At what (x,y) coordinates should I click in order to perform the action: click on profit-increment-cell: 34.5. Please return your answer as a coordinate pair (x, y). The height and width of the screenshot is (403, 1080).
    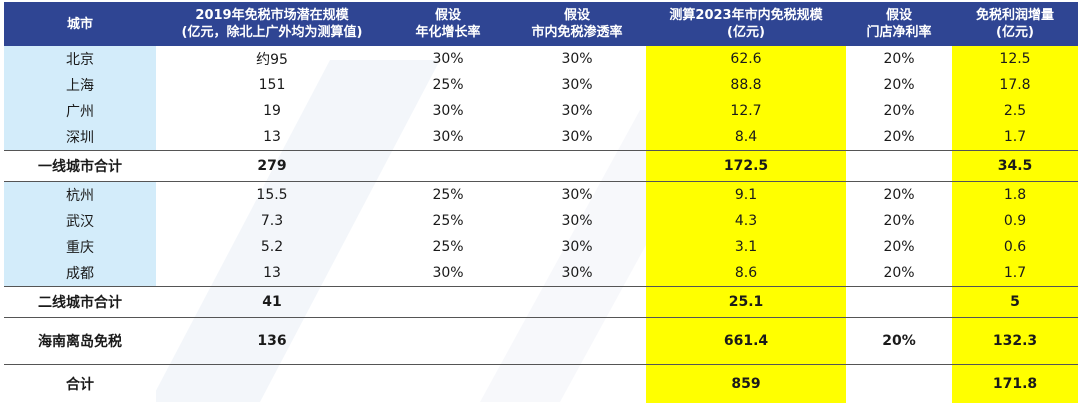
    Looking at the image, I should click on (1015, 166).